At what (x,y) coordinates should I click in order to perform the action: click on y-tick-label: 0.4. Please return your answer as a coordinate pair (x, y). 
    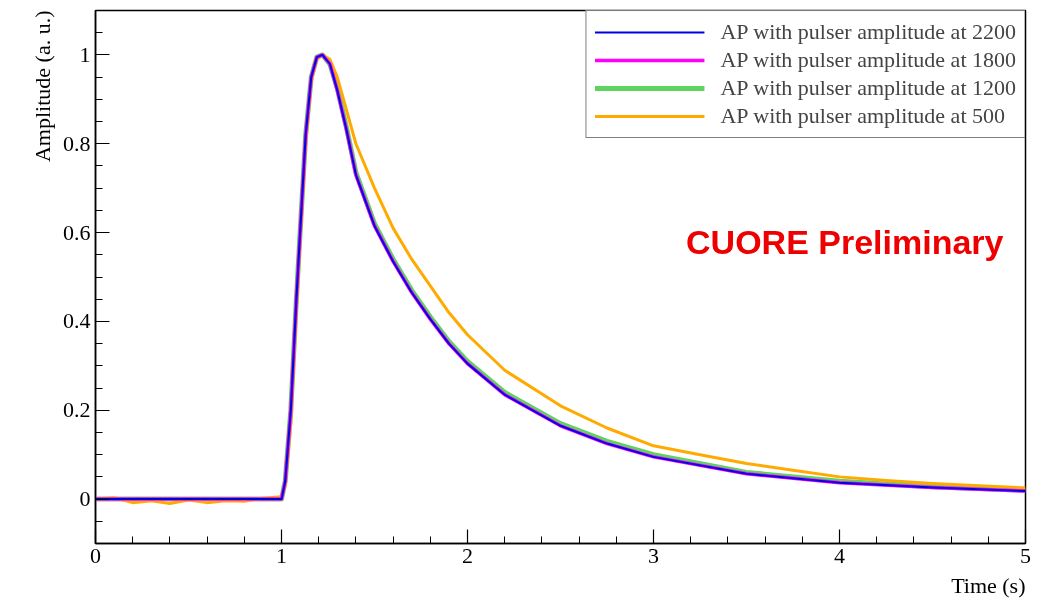
    Looking at the image, I should click on (77, 321).